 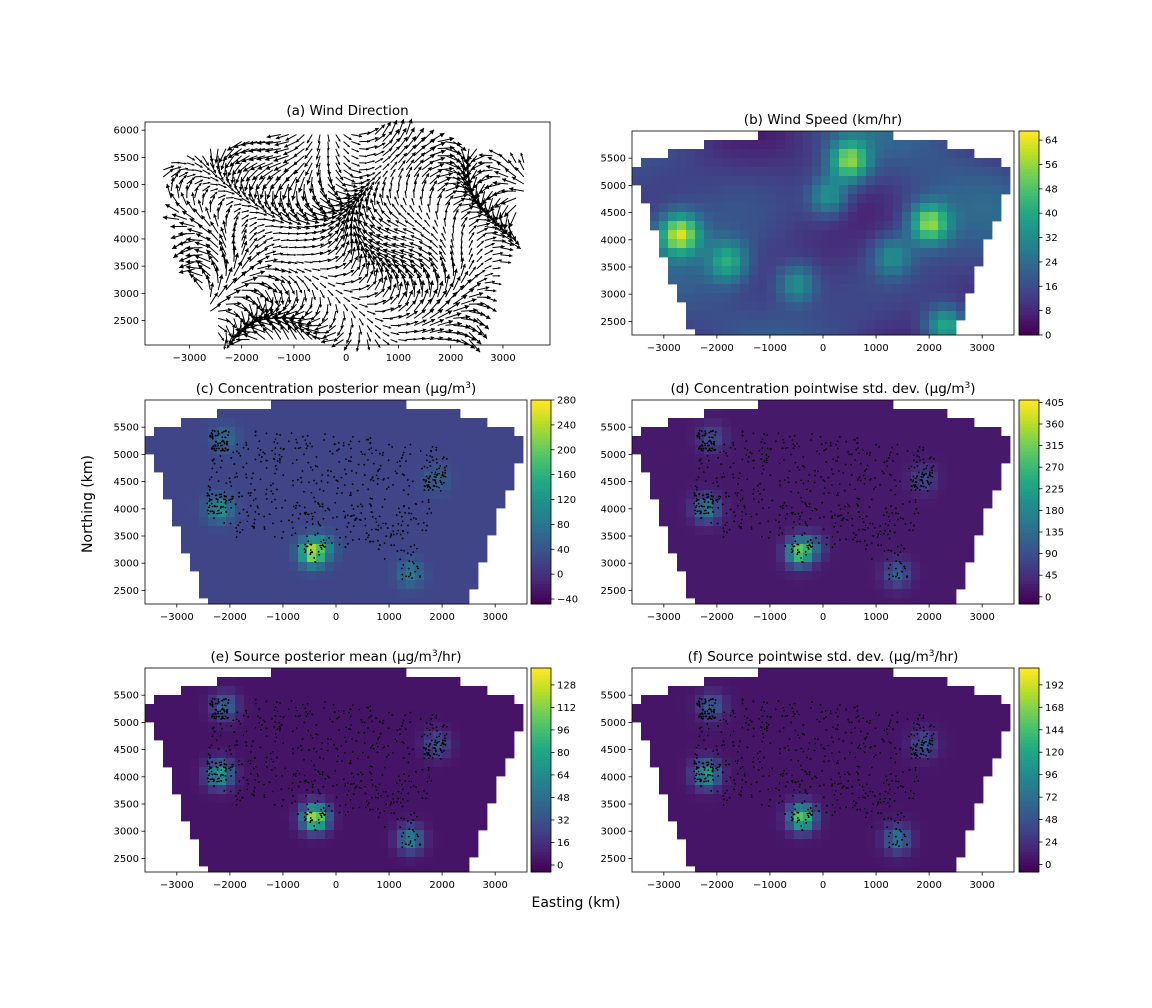 I want to click on axes-frame, so click(x=347, y=233).